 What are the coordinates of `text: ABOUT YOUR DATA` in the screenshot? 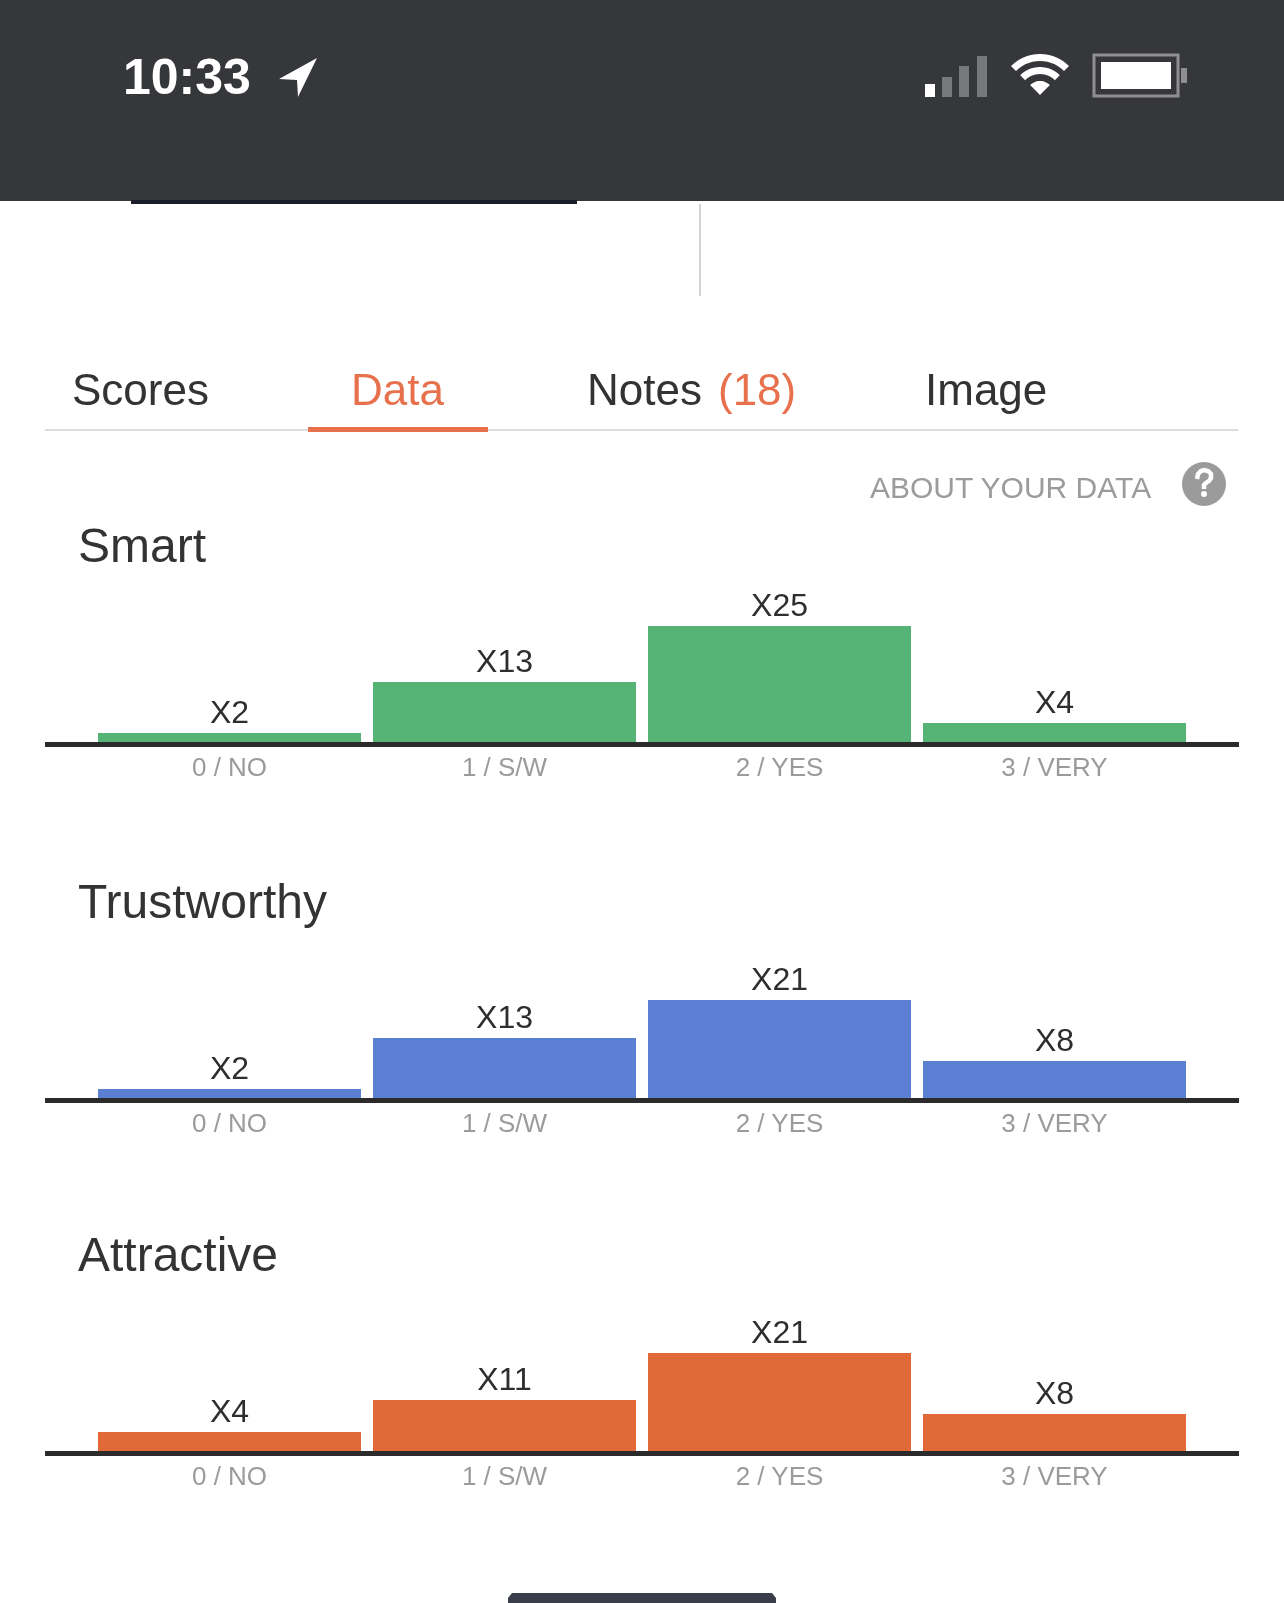 It's located at (1011, 487).